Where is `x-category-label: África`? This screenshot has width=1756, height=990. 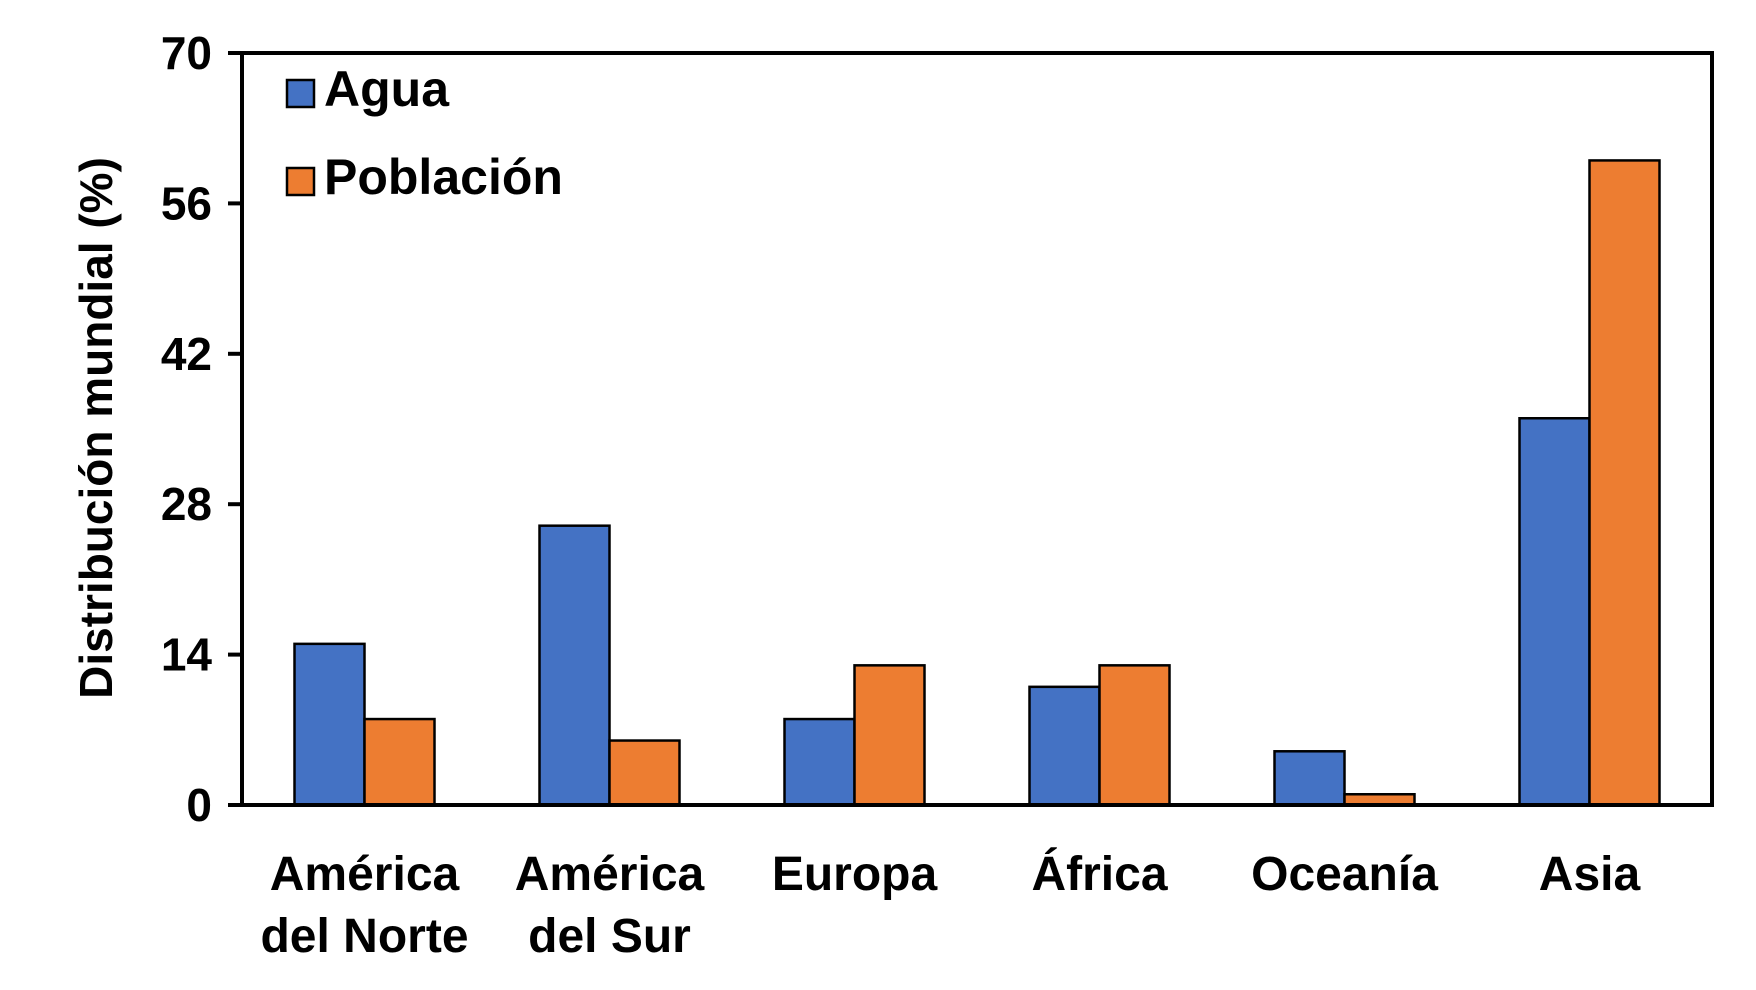
x-category-label: África is located at coordinates (1099, 874).